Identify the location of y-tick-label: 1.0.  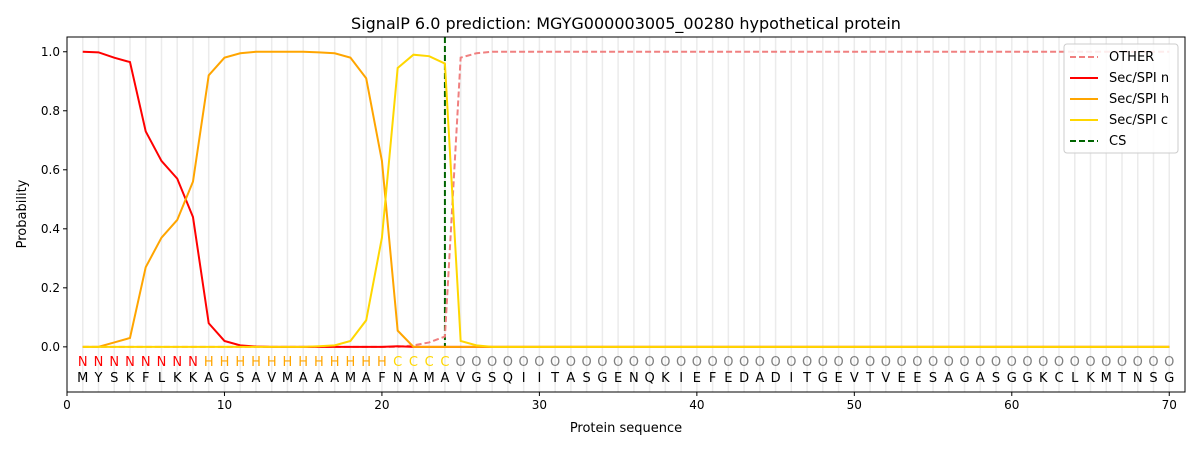
(50, 52).